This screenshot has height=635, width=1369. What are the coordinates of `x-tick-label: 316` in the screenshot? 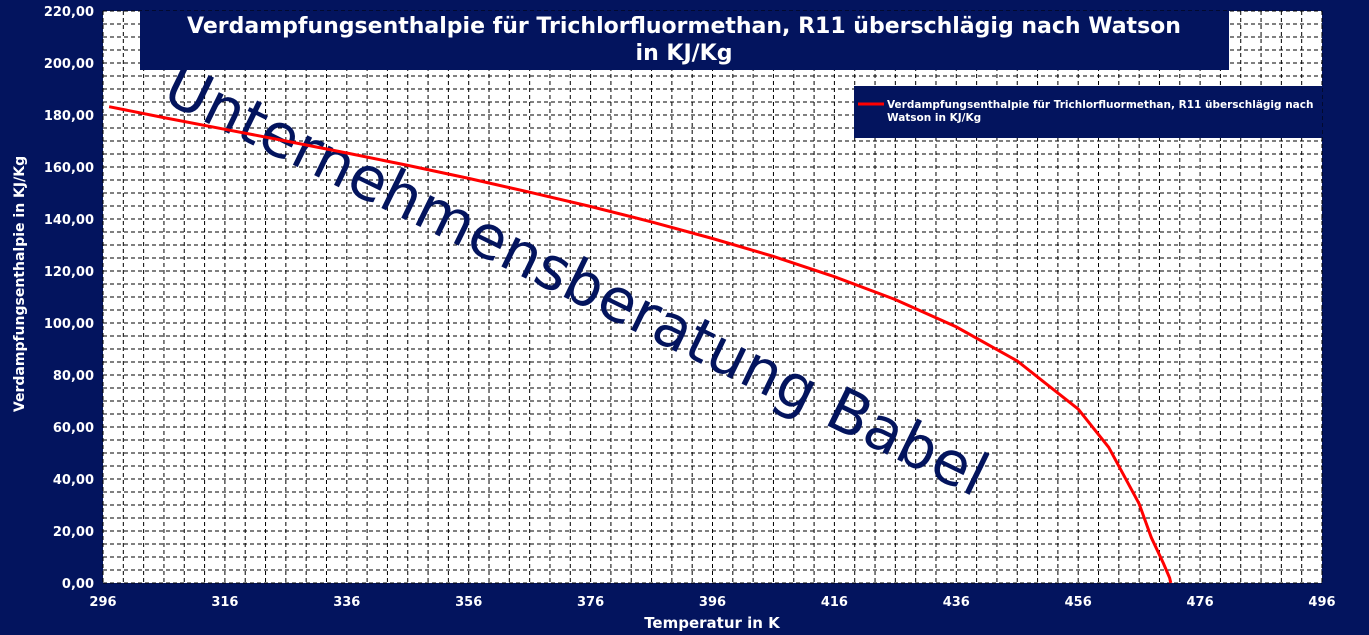 It's located at (224, 602).